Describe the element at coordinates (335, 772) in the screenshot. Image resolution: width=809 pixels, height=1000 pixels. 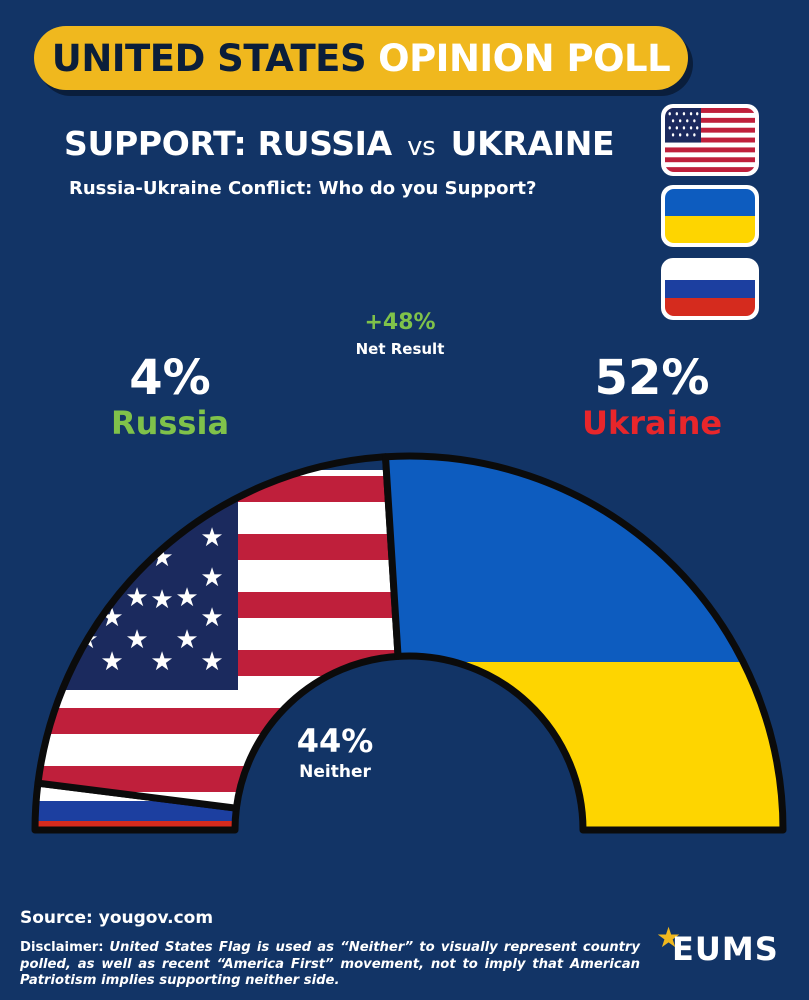
I see `neither-label: Neither` at that location.